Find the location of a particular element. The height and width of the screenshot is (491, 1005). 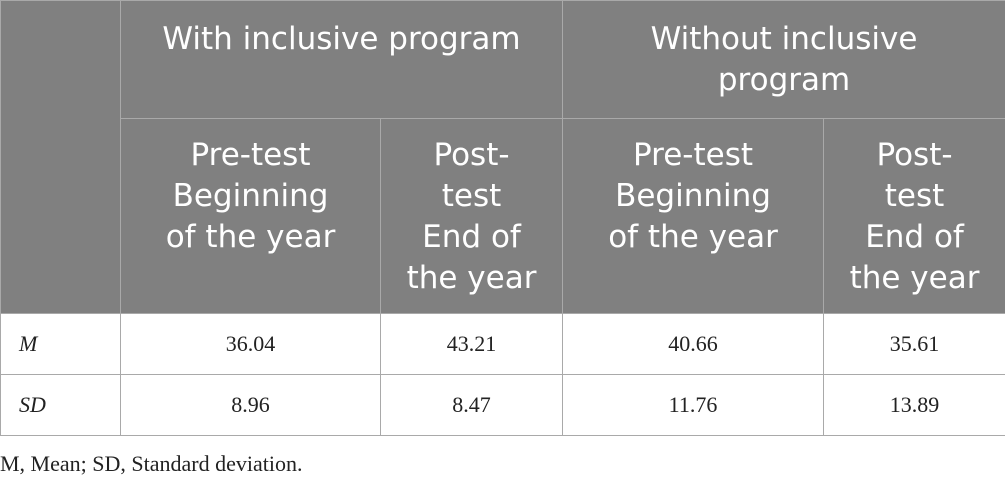

table-cell: 35.61 is located at coordinates (914, 344).